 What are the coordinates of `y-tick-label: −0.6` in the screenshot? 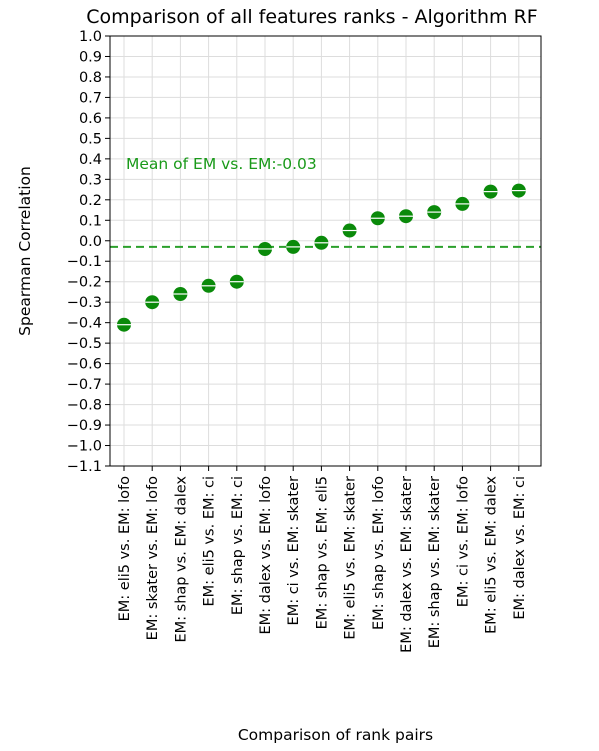 It's located at (84, 365).